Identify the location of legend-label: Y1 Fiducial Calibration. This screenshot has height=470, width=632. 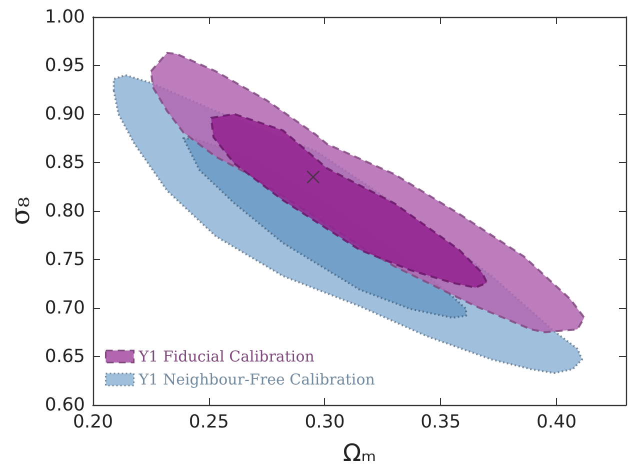
(226, 357).